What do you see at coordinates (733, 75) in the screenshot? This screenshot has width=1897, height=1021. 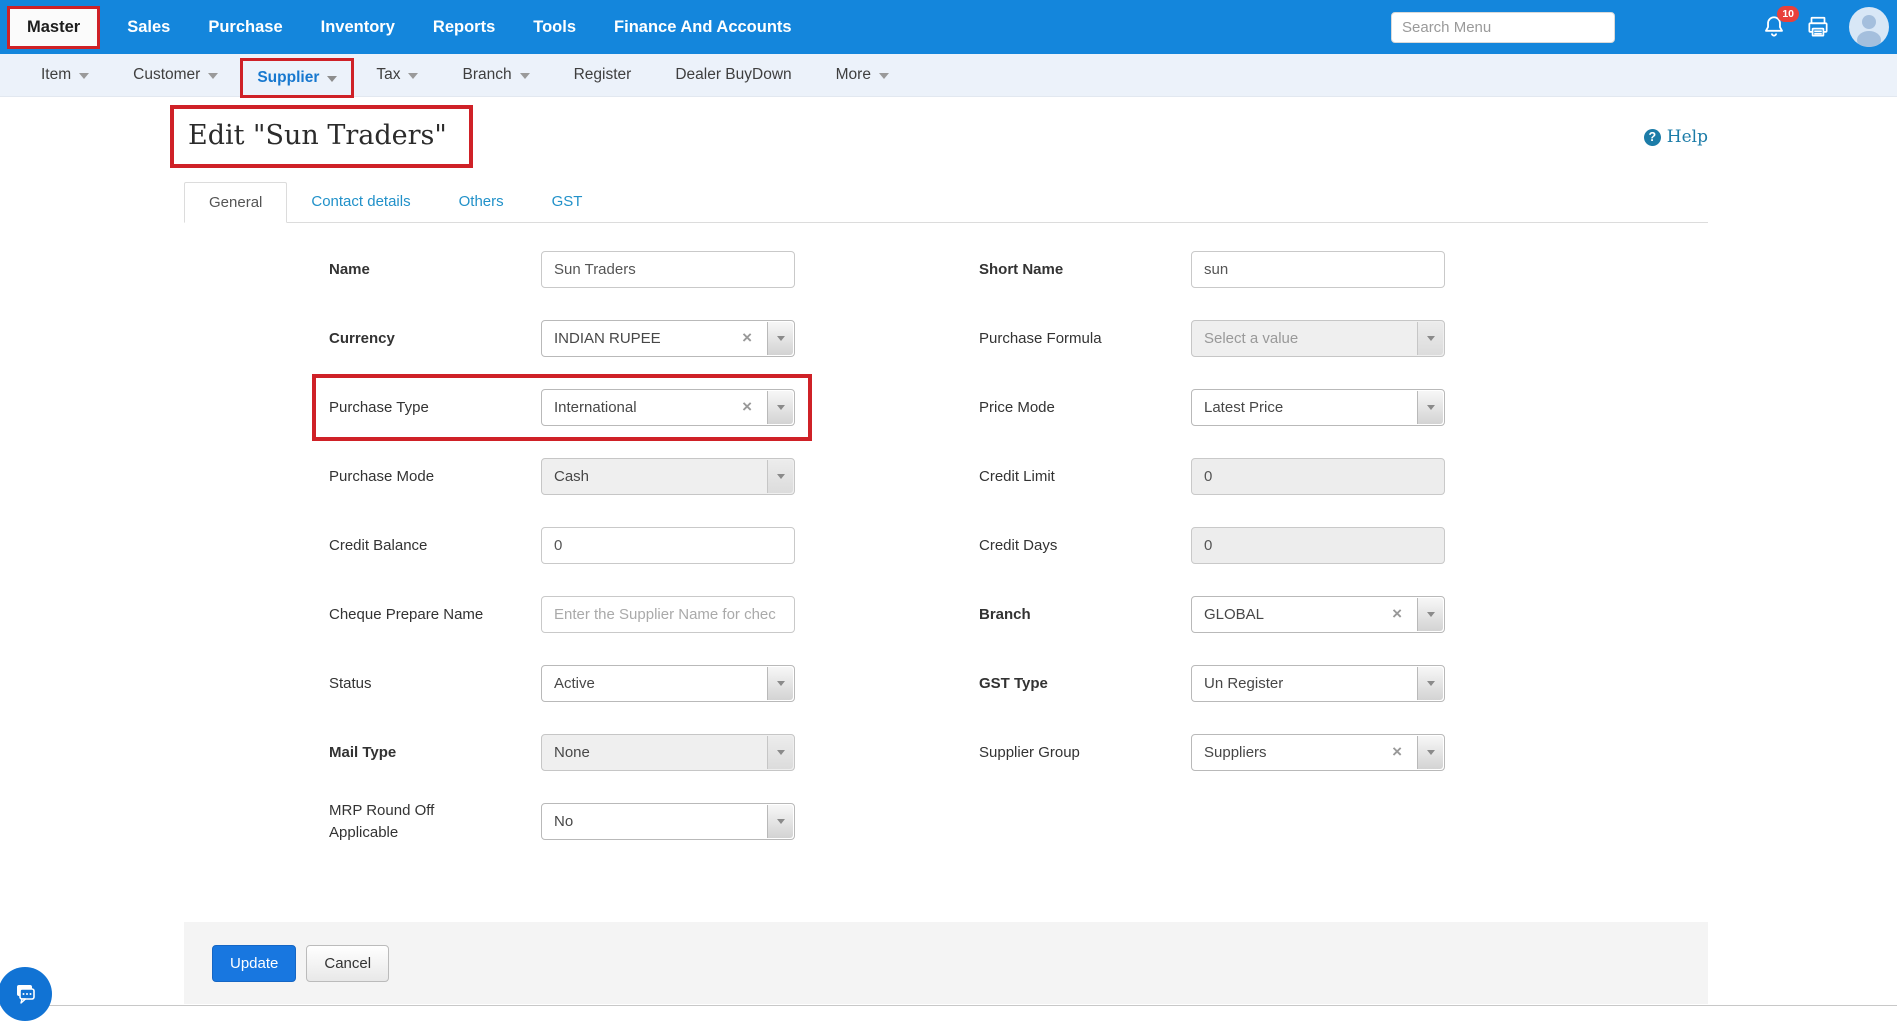 I see `sub-nav-item-dealer-buydown: Dealer BuyDown` at bounding box center [733, 75].